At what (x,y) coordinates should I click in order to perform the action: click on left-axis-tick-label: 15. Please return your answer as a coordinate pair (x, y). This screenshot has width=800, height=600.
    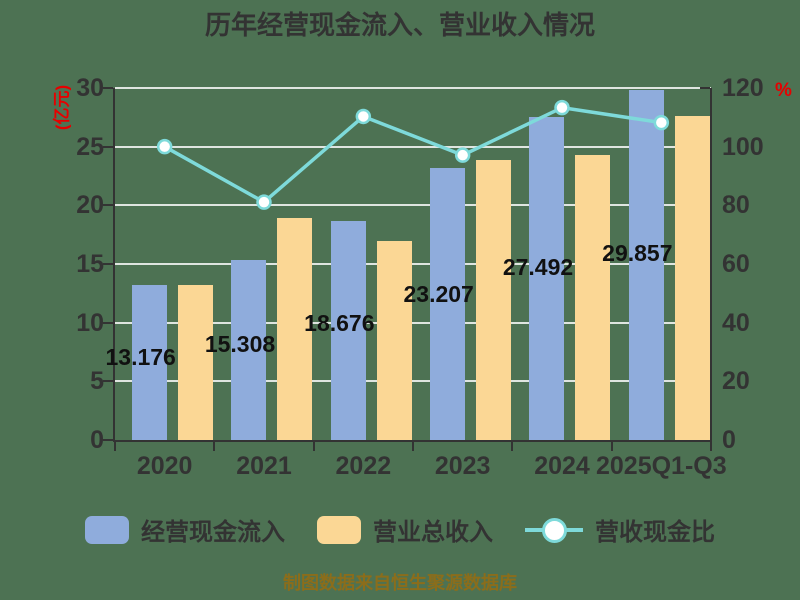
    Looking at the image, I should click on (90, 264).